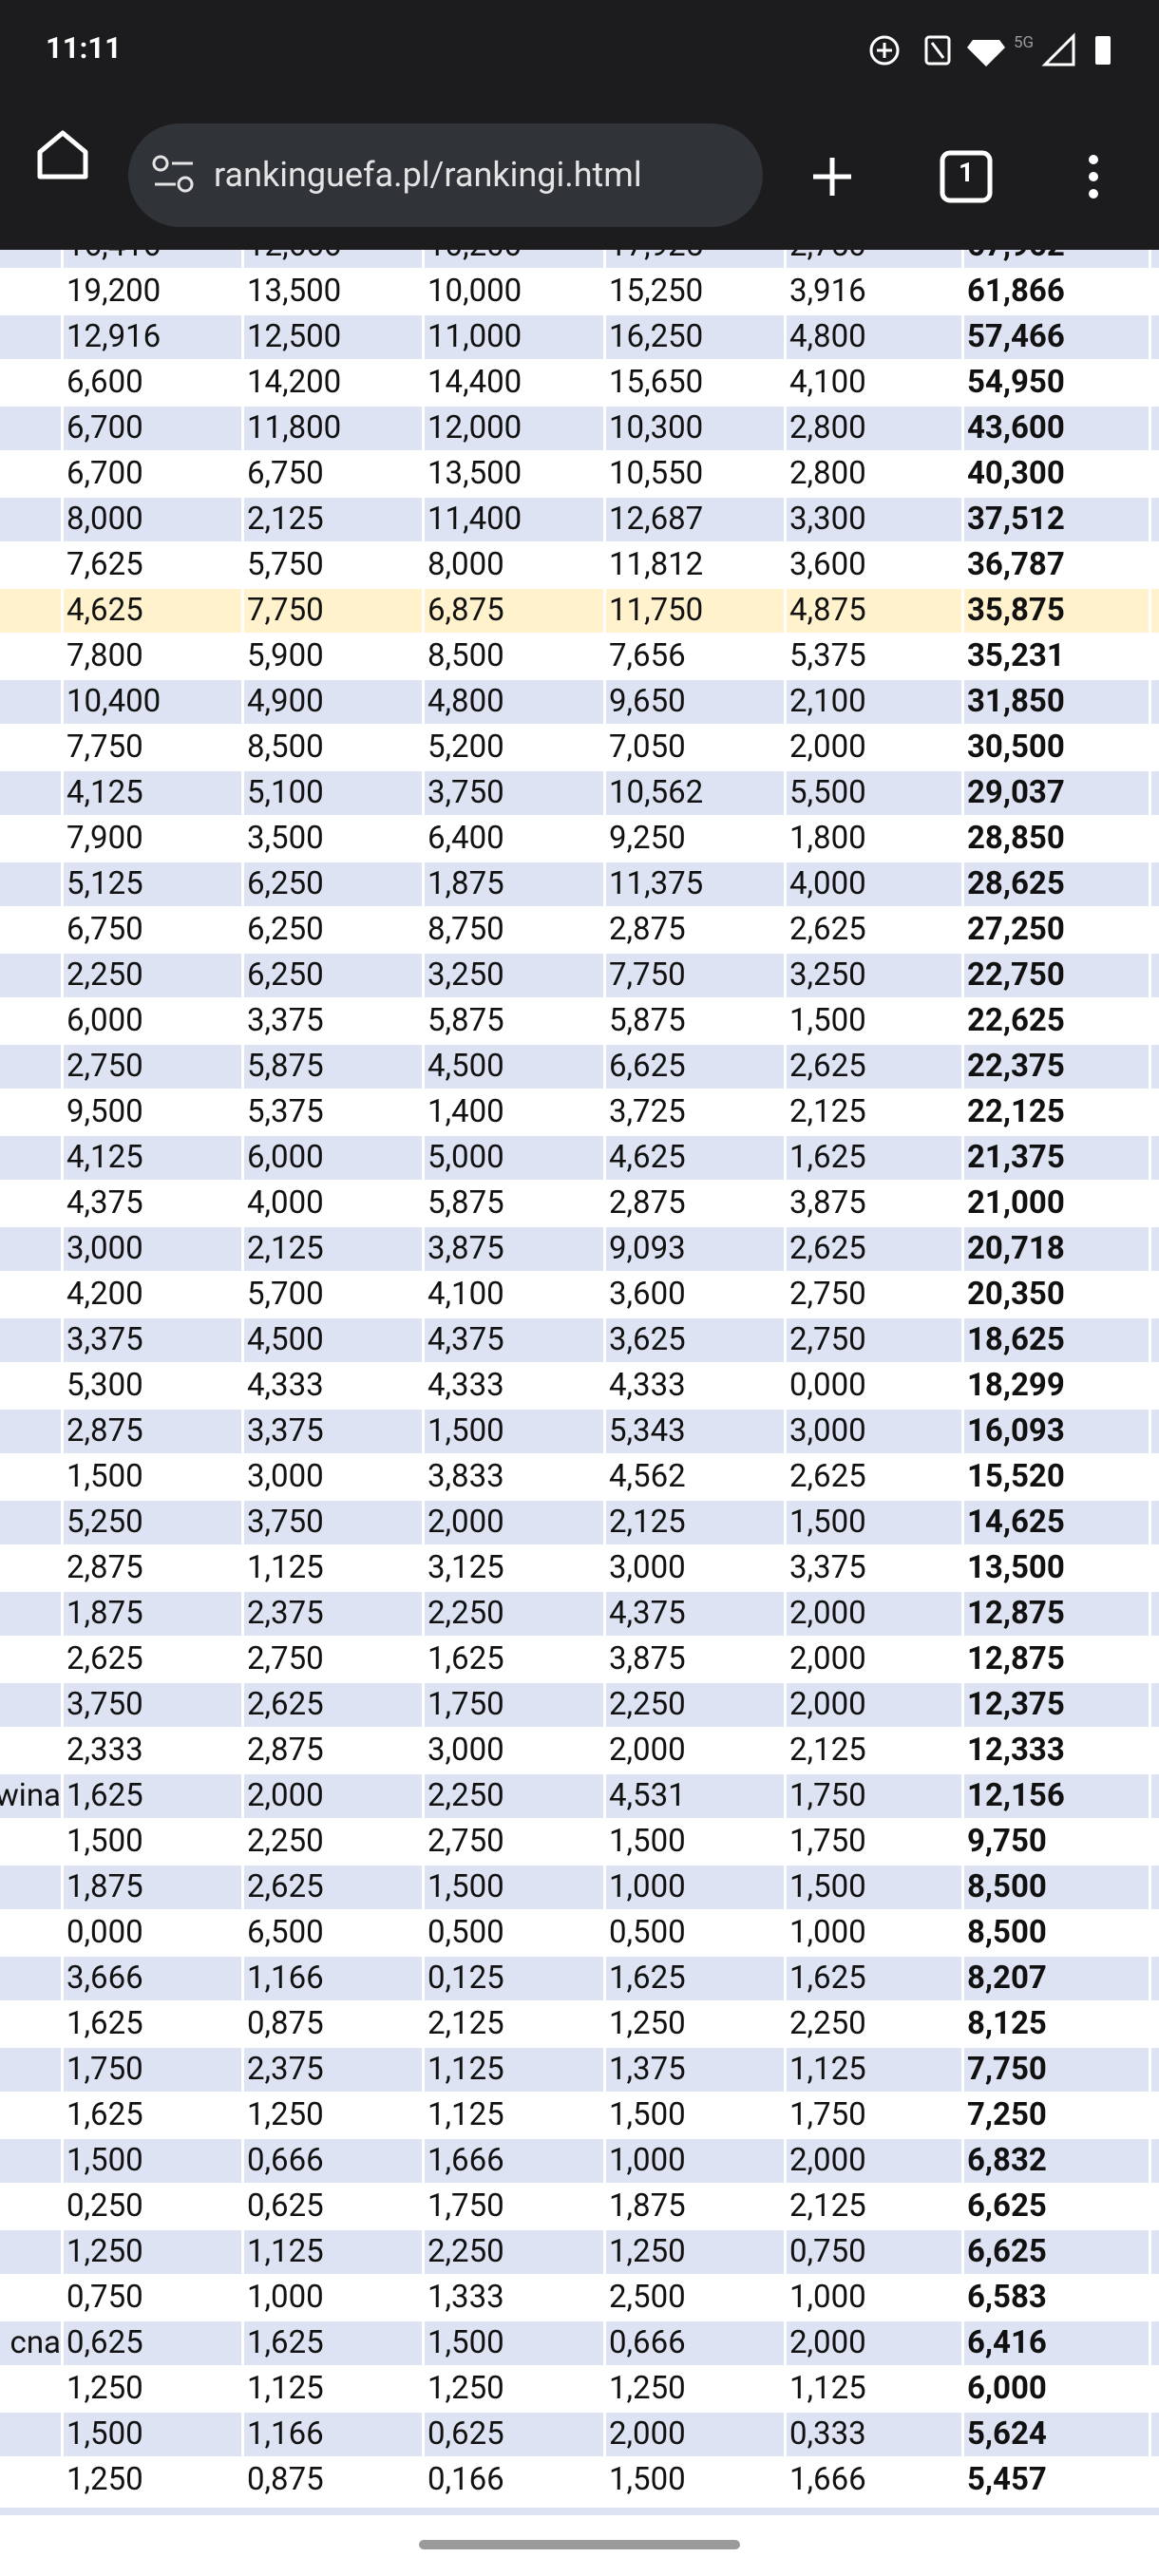  Describe the element at coordinates (579, 2511) in the screenshot. I see `next-row-edge` at that location.